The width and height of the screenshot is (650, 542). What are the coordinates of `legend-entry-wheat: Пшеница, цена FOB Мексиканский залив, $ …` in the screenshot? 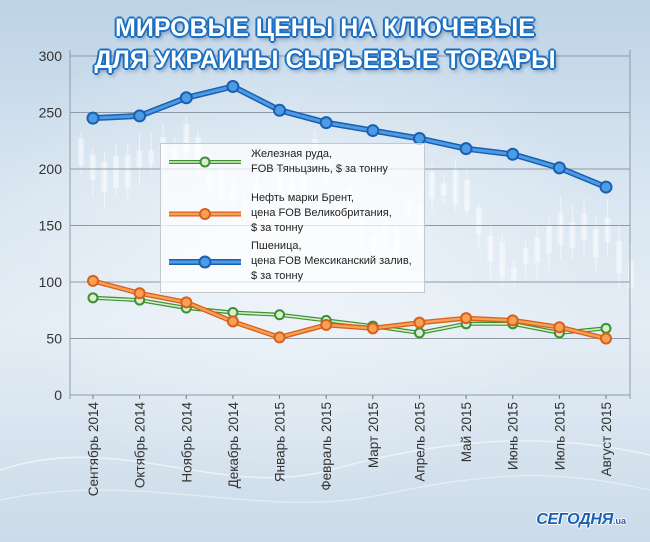 It's located at (292, 261).